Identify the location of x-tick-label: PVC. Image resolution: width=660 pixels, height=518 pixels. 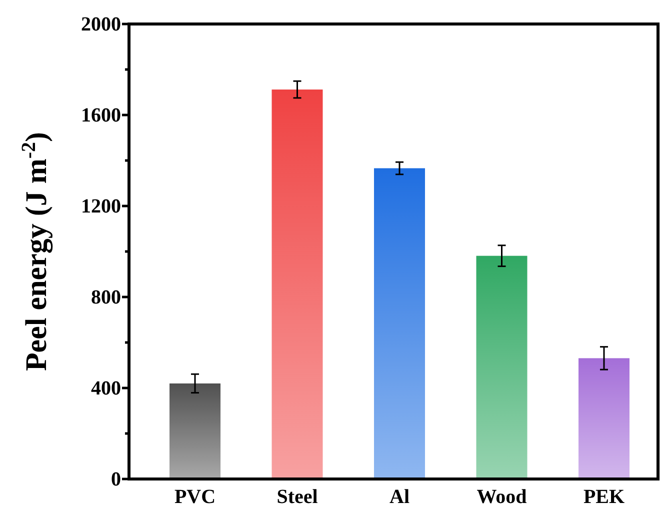
(195, 497).